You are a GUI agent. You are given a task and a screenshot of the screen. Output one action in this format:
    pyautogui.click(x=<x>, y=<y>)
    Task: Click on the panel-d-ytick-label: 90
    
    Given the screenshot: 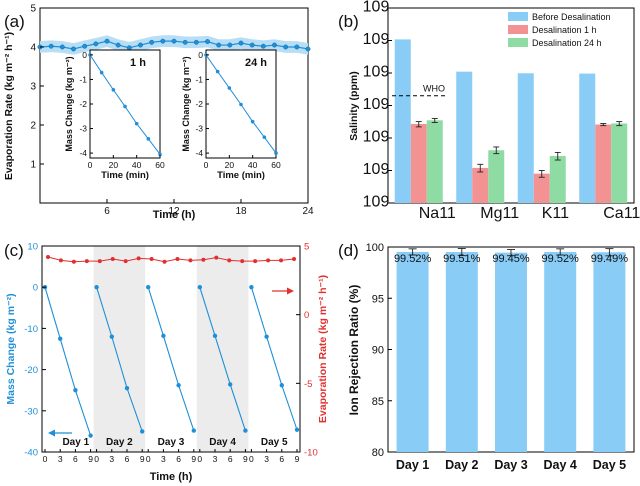 What is the action you would take?
    pyautogui.click(x=378, y=351)
    